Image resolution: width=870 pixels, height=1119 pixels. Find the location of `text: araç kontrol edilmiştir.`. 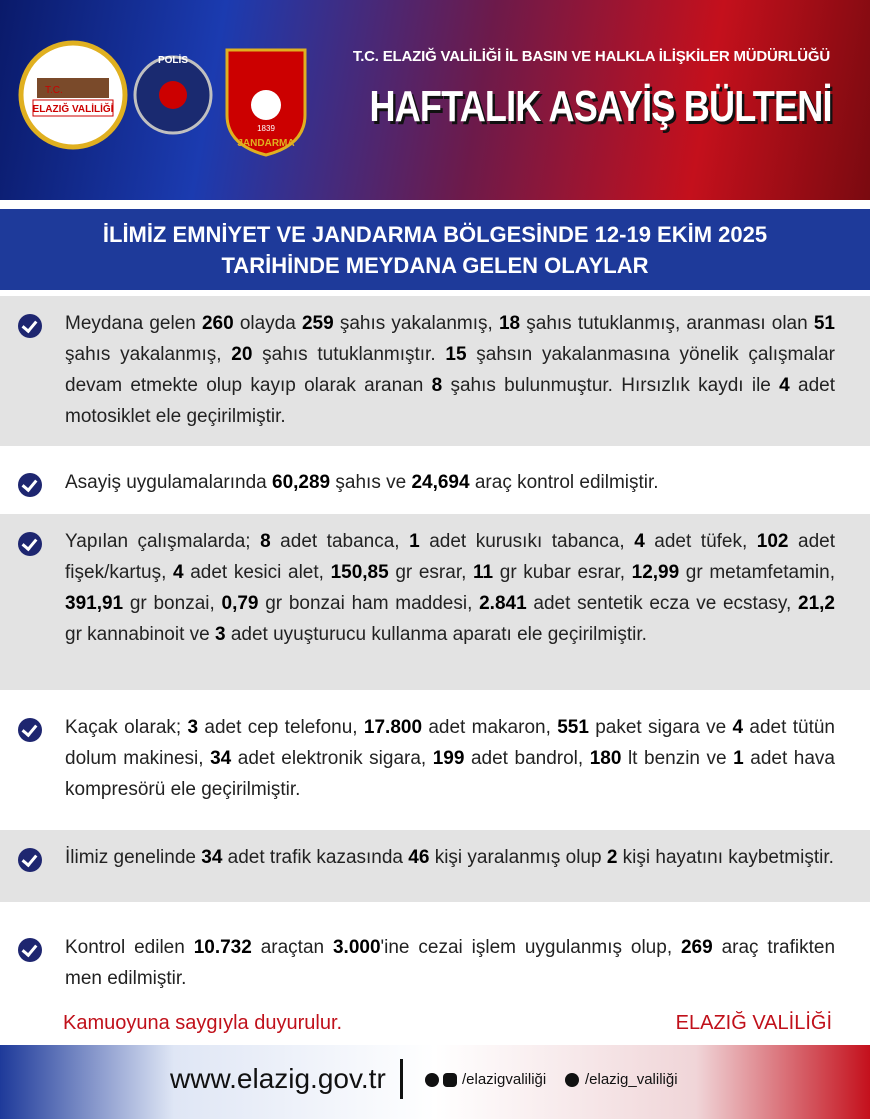

text: araç kontrol edilmiştir. is located at coordinates (564, 482).